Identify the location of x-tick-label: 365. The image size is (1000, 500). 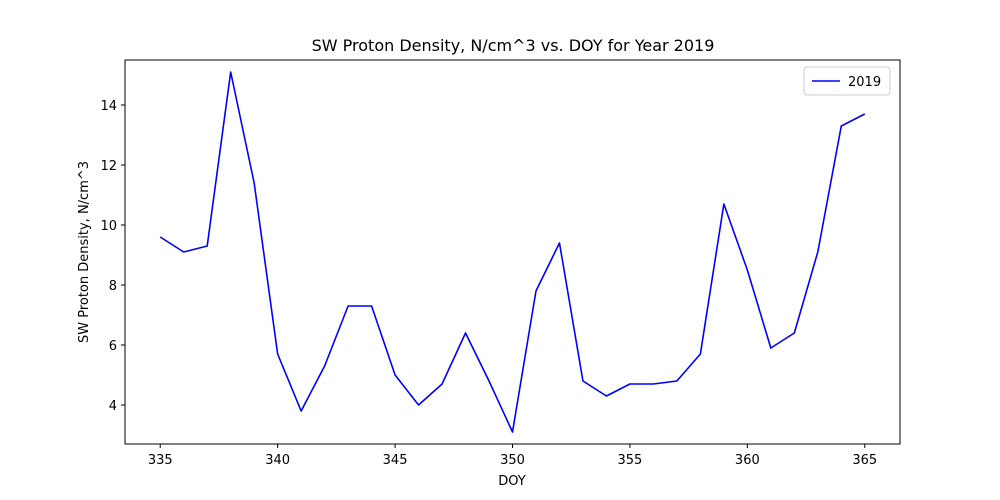
(864, 460).